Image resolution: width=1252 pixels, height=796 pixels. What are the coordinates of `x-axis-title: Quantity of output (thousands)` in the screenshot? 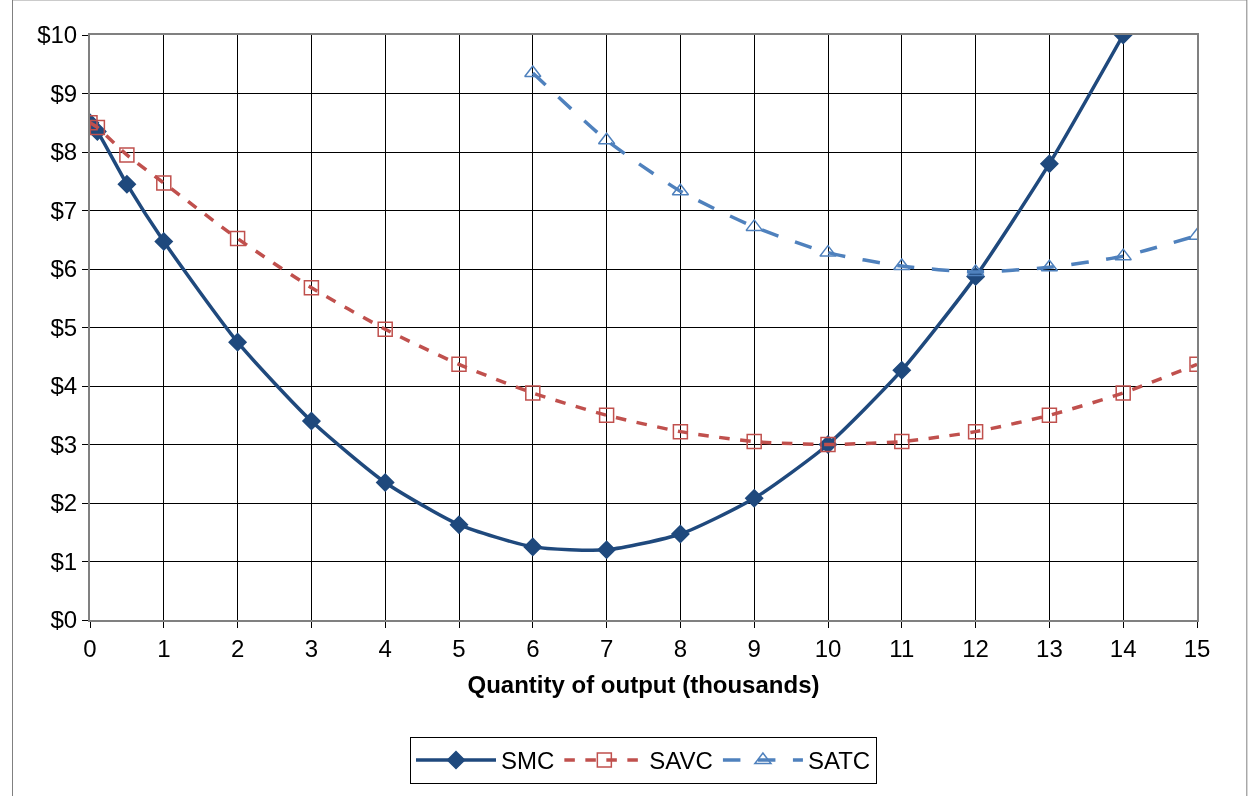 It's located at (643, 684).